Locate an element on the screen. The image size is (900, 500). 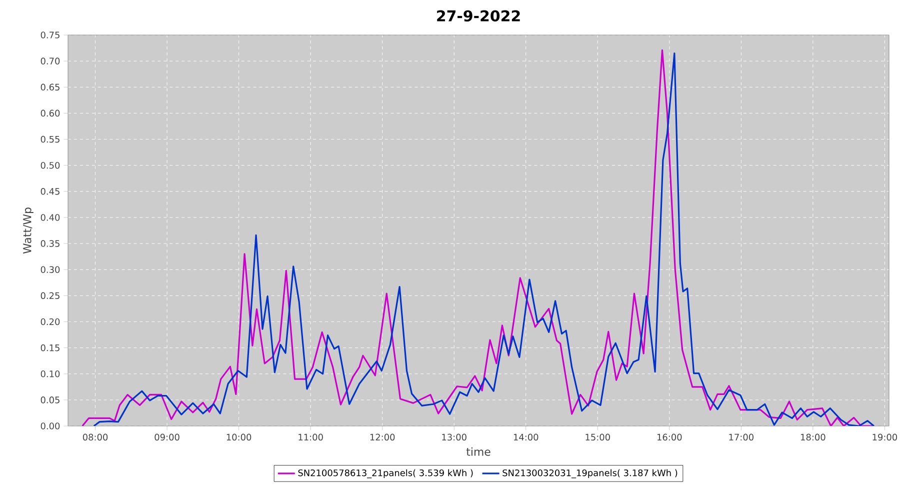
y-axis-title: Watt/Wp is located at coordinates (28, 231).